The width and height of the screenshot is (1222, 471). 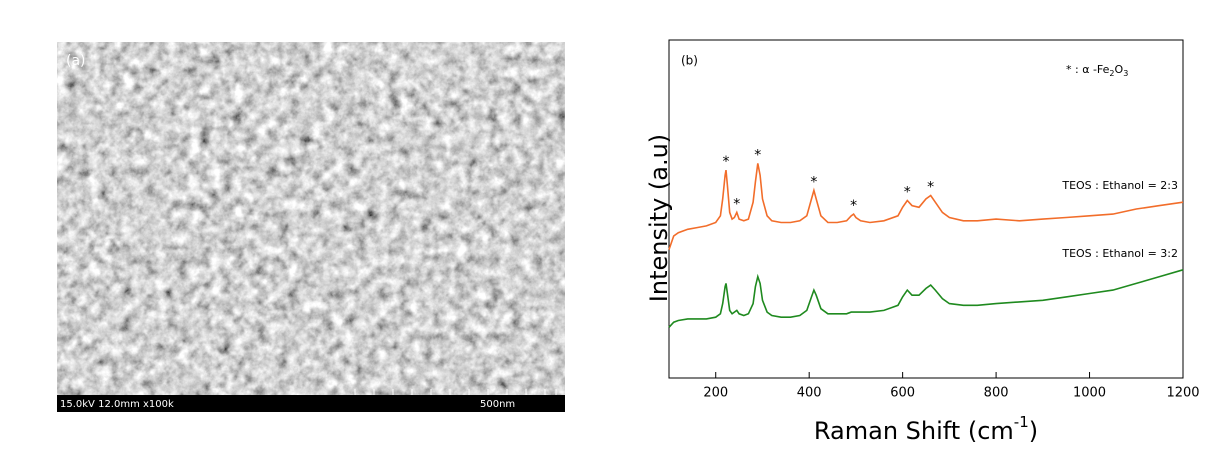 I want to click on sem-info-bar, so click(x=311, y=403).